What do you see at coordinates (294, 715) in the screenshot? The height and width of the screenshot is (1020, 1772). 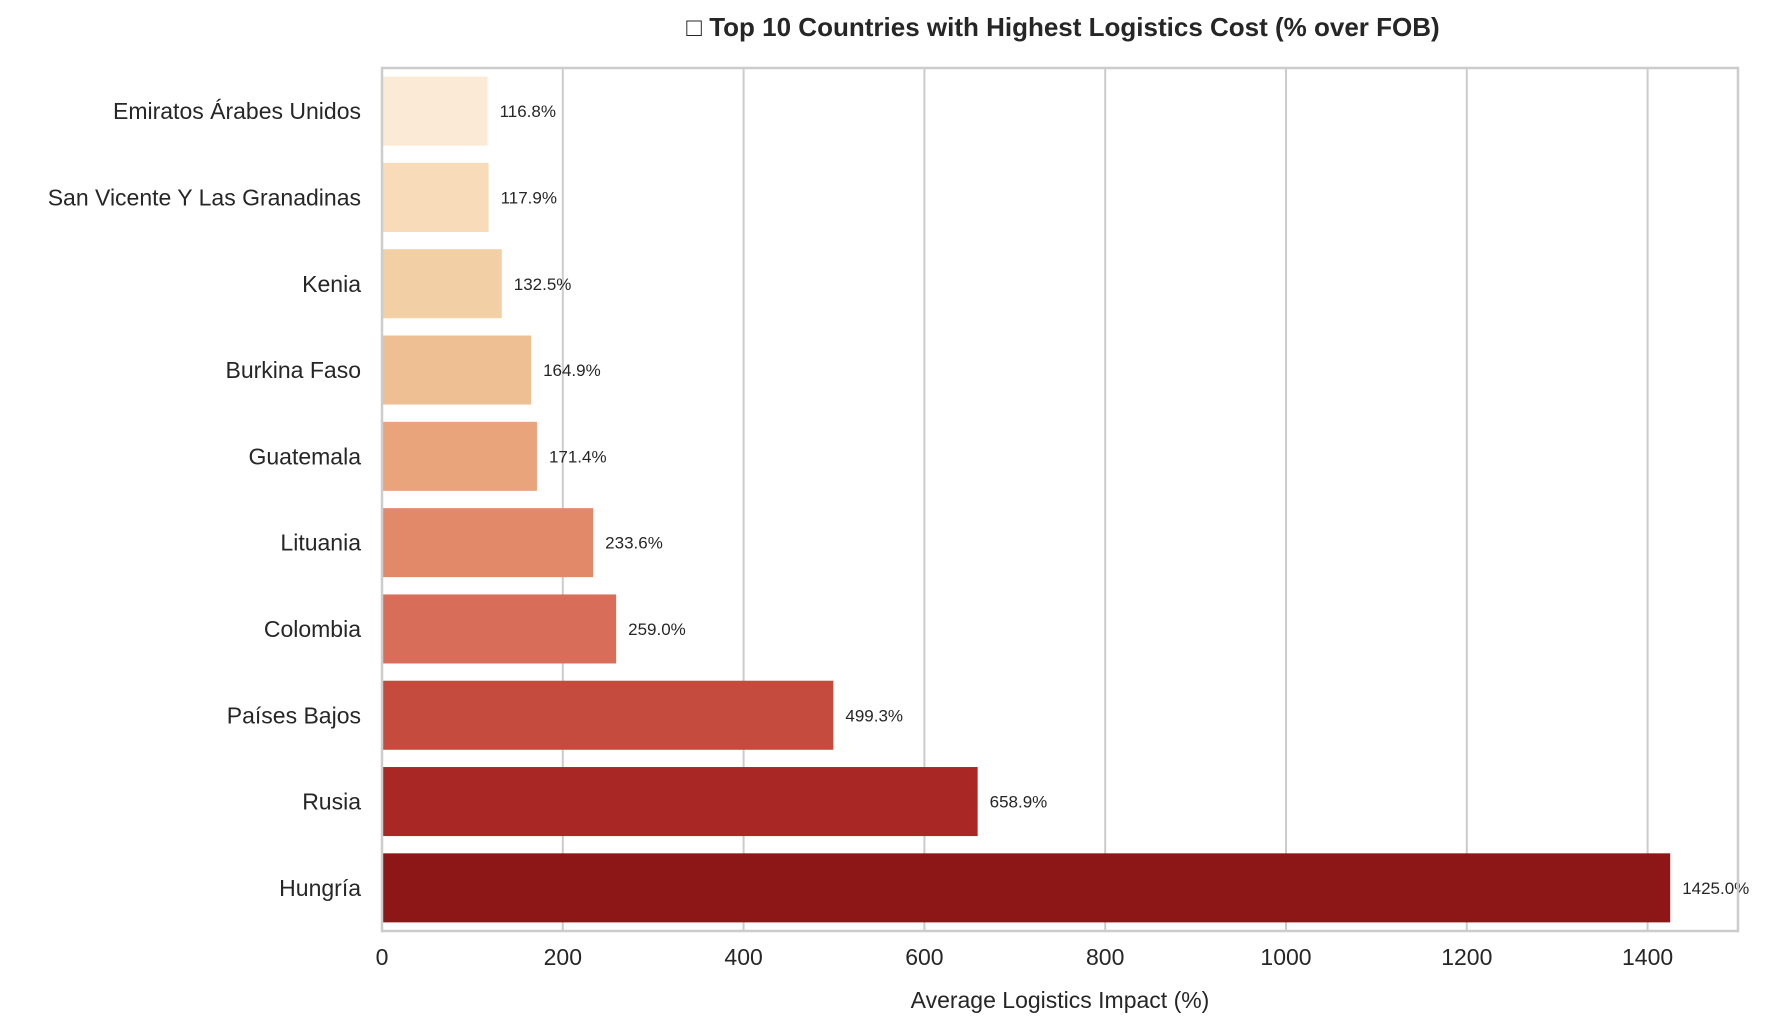 I see `y-tick-label: Países Bajos` at bounding box center [294, 715].